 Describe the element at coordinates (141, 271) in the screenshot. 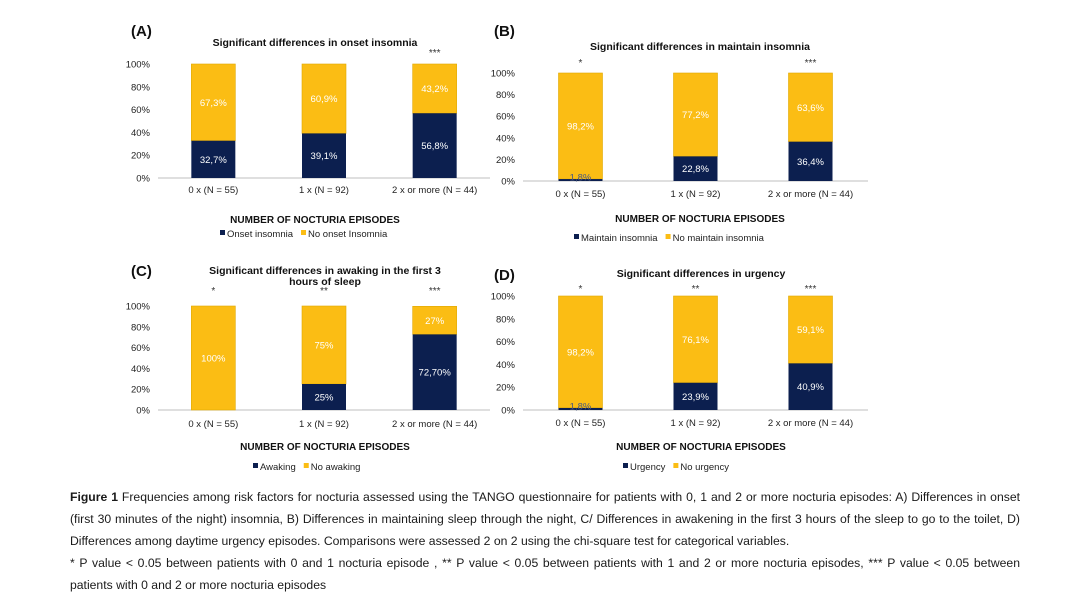

I see `panel-letter: (C)` at that location.